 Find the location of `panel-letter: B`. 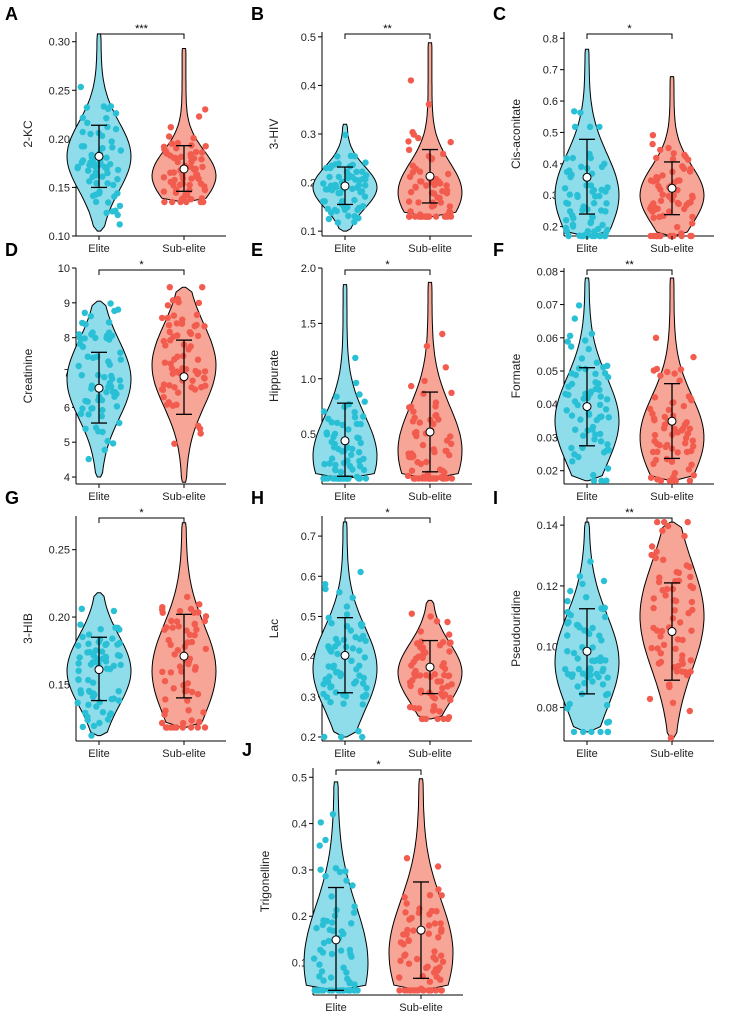

panel-letter: B is located at coordinates (257, 14).